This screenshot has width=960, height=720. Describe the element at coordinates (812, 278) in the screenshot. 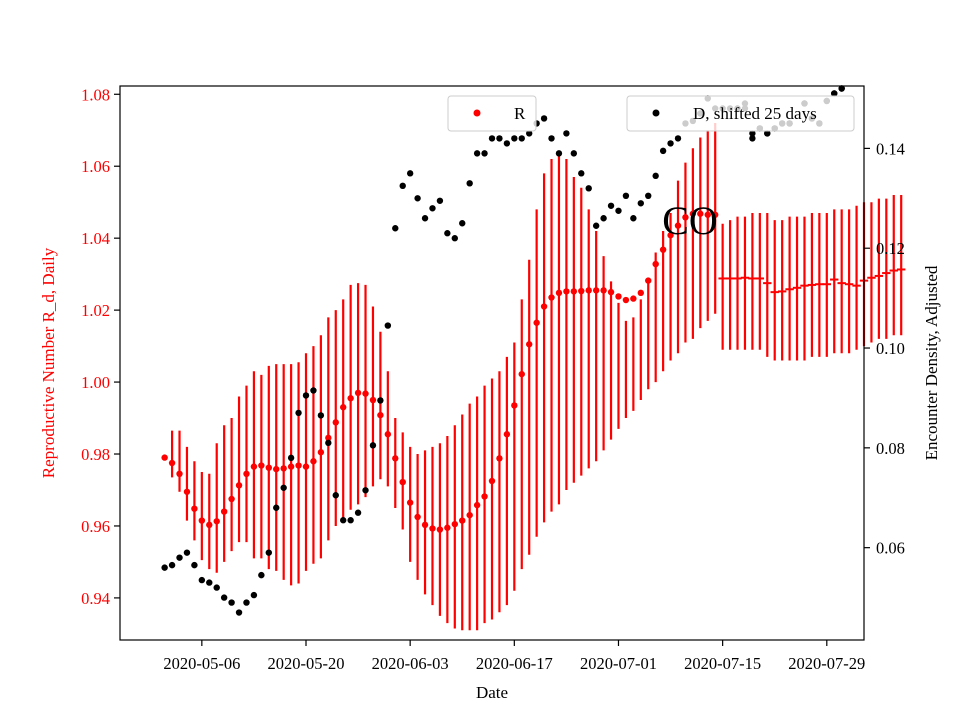

I see `r-tail-errorbars` at that location.